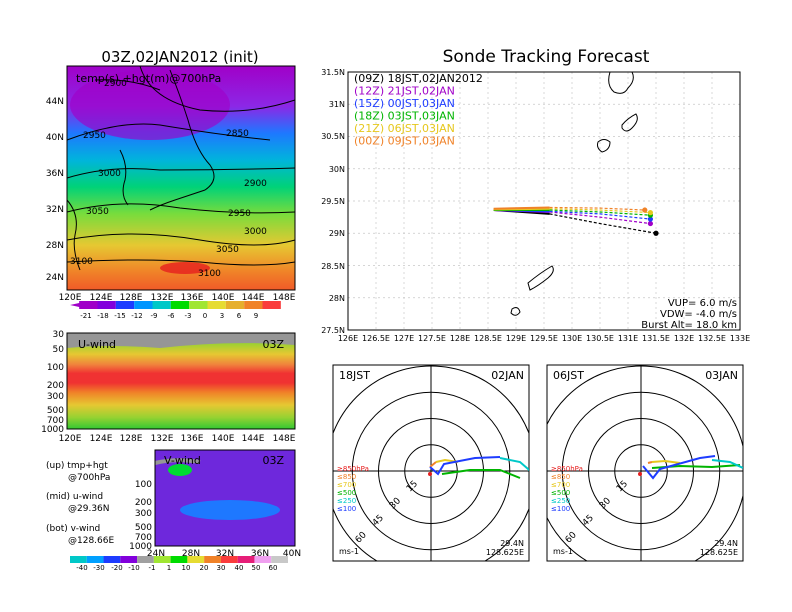 The width and height of the screenshot is (792, 612). What do you see at coordinates (256, 316) in the screenshot?
I see `svg-text: 9` at bounding box center [256, 316].